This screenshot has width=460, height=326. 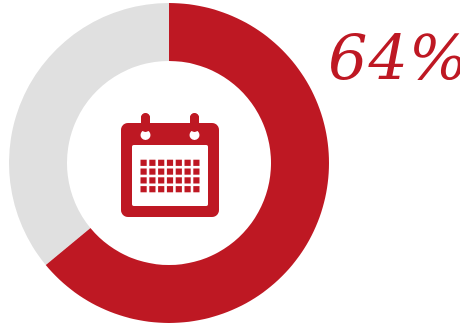 I want to click on calendar-day-grid, so click(x=170, y=176).